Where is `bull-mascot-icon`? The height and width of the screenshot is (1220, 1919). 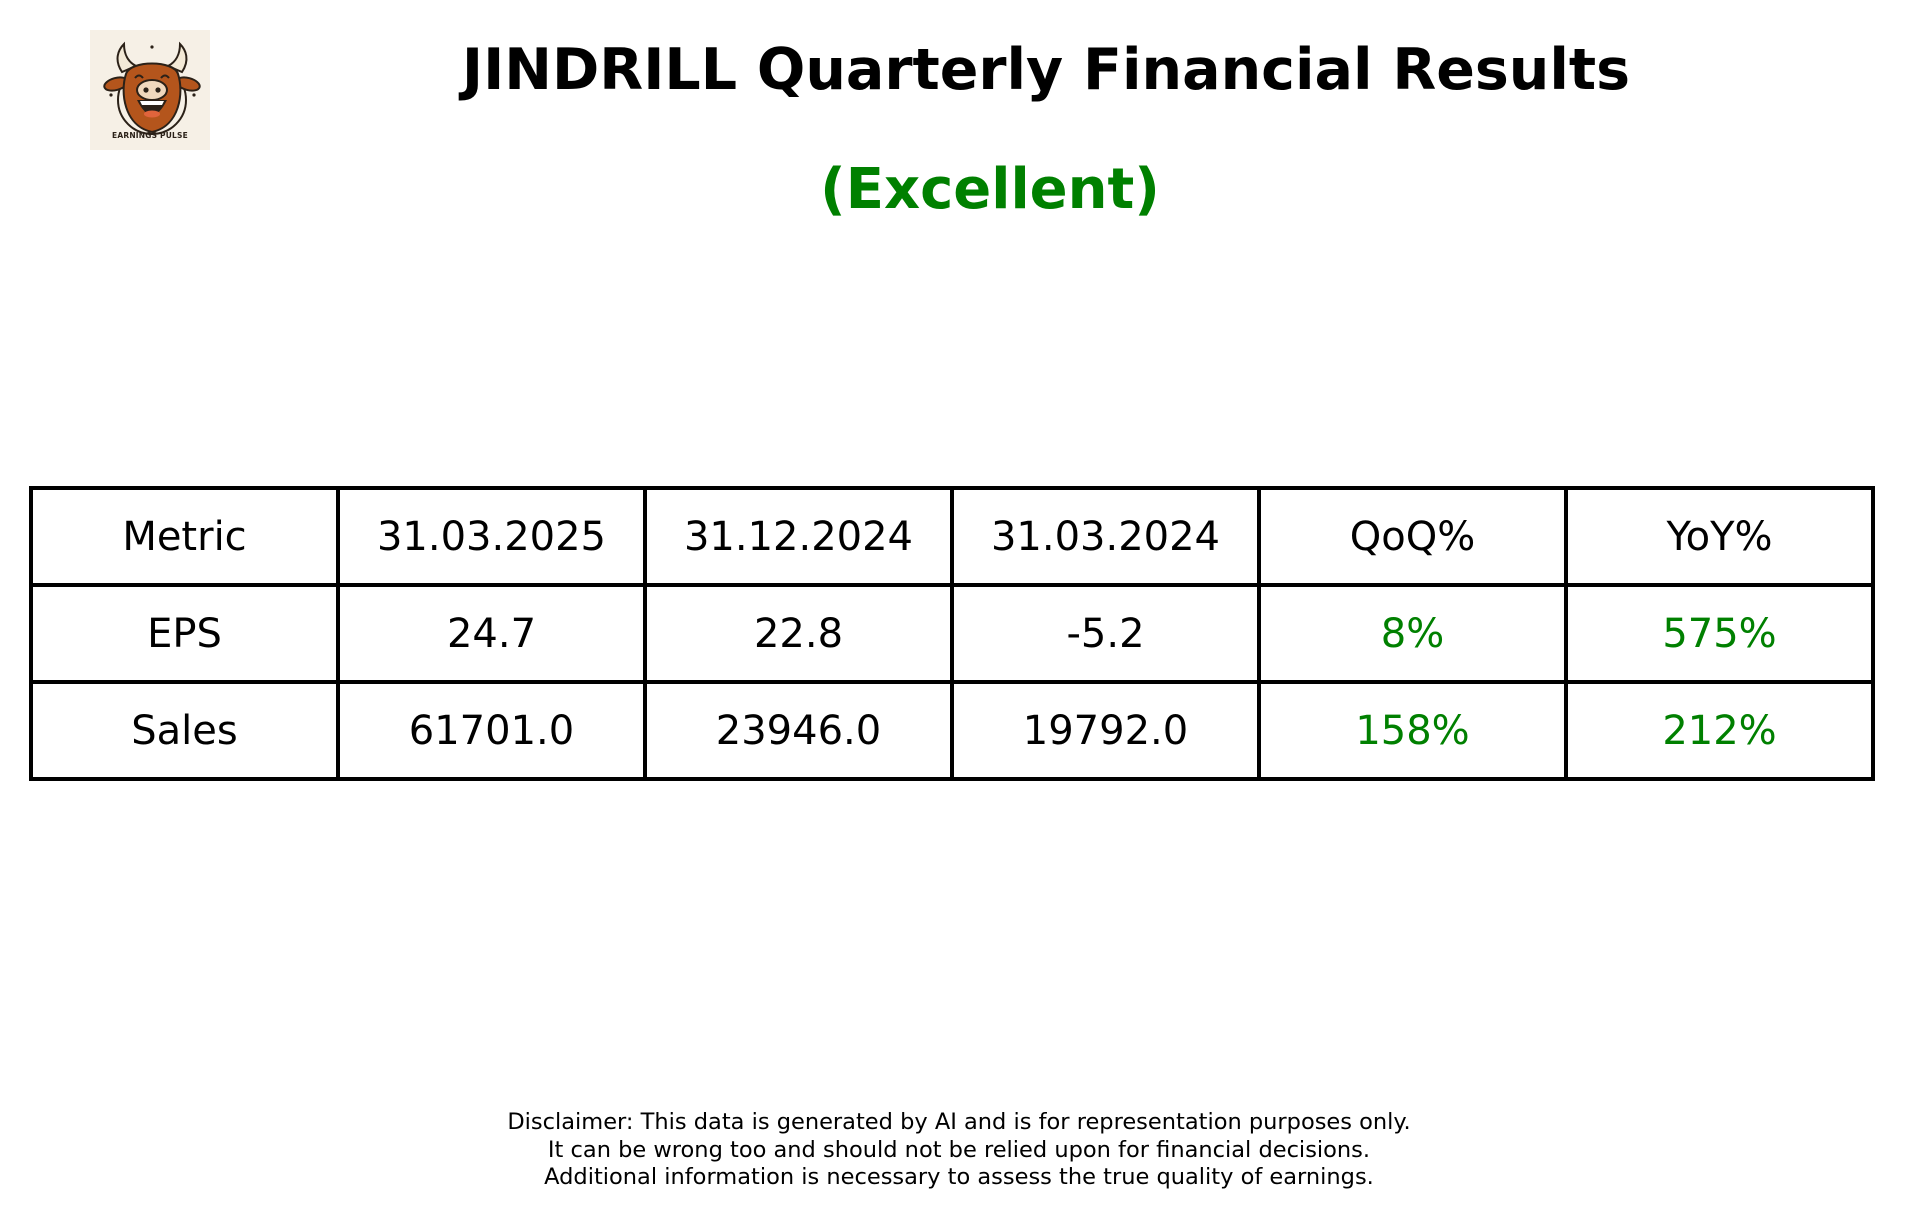
bull-mascot-icon is located at coordinates (152, 88).